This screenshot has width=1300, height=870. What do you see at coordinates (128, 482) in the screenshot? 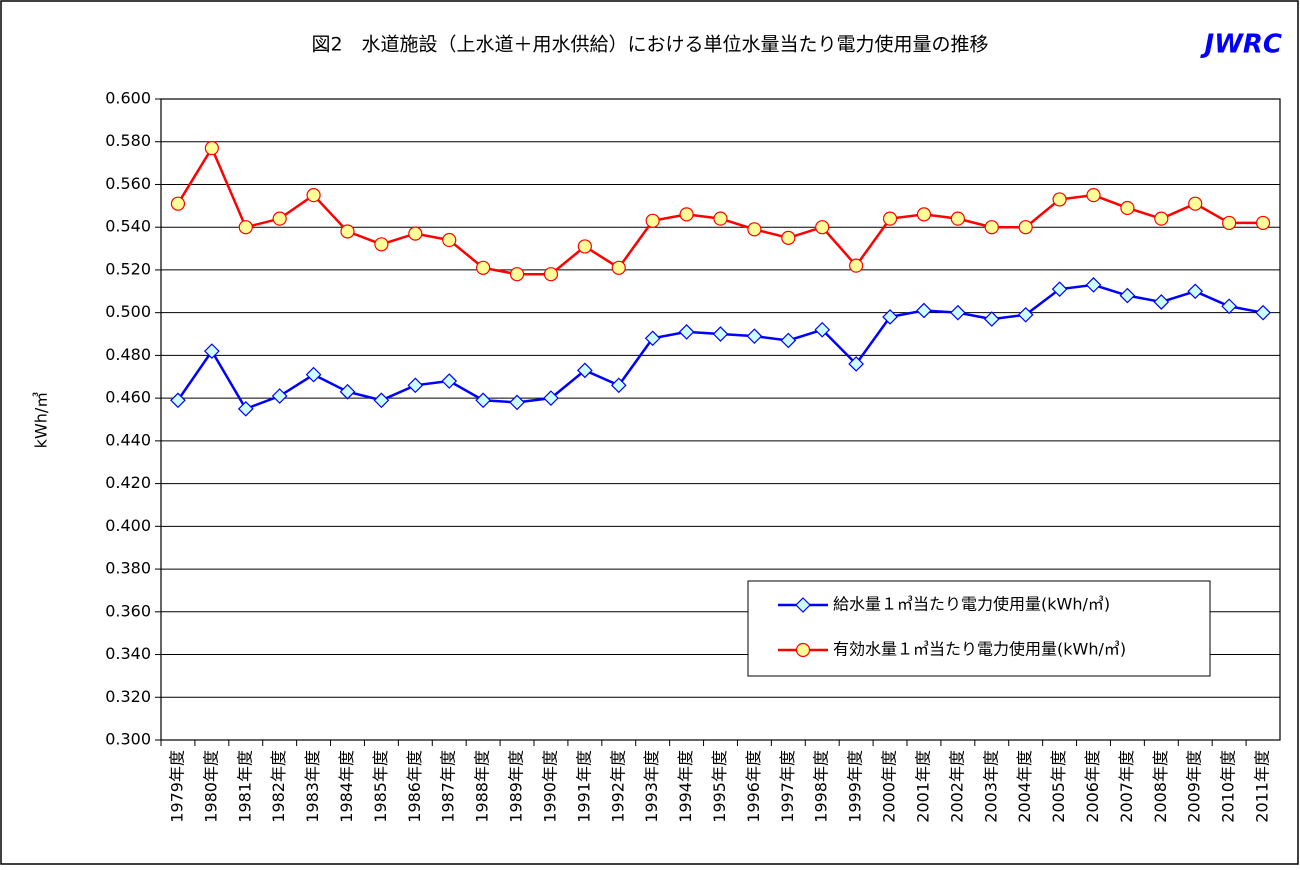
I see `y-tick-label: 0.420` at bounding box center [128, 482].